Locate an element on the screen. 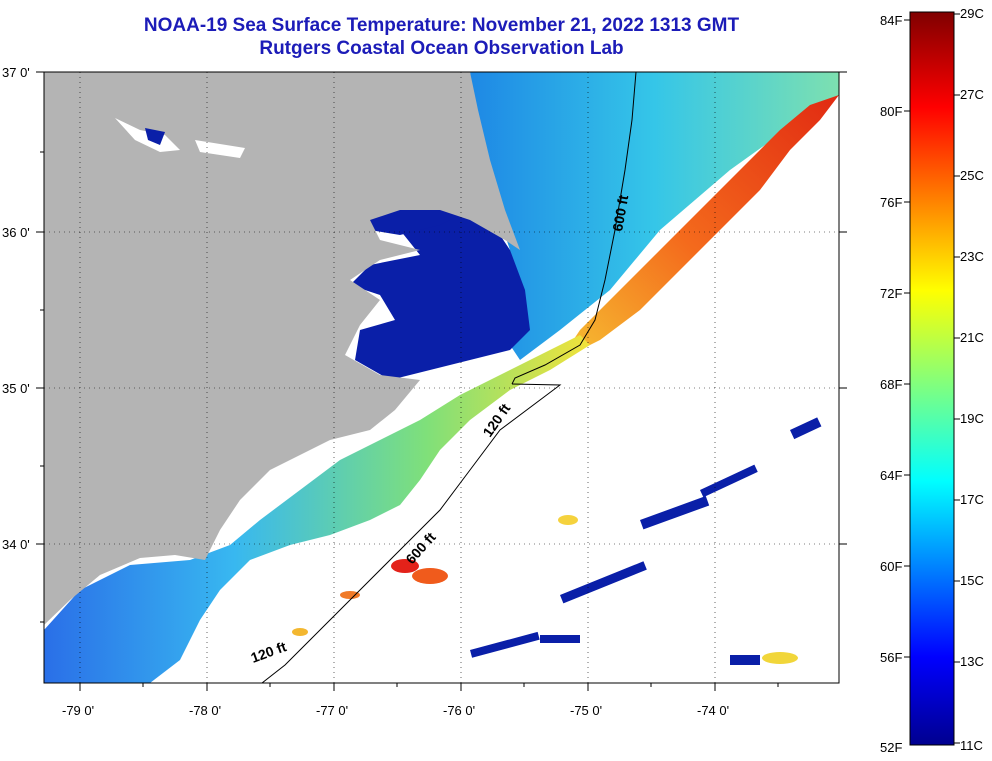 The image size is (992, 761). isobath-120ft is located at coordinates (411, 533).